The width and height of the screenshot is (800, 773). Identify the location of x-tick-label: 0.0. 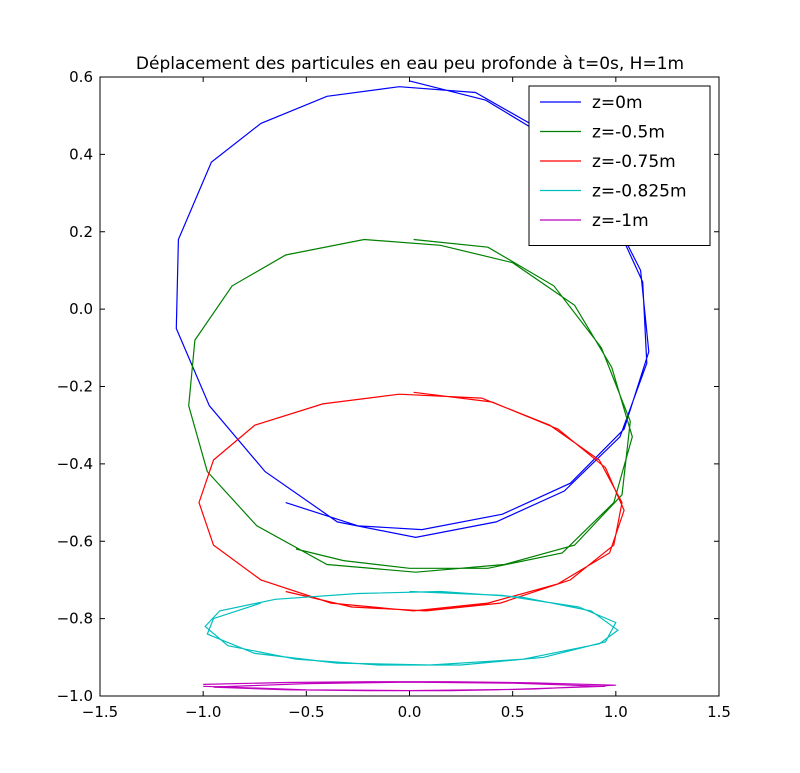
(410, 712).